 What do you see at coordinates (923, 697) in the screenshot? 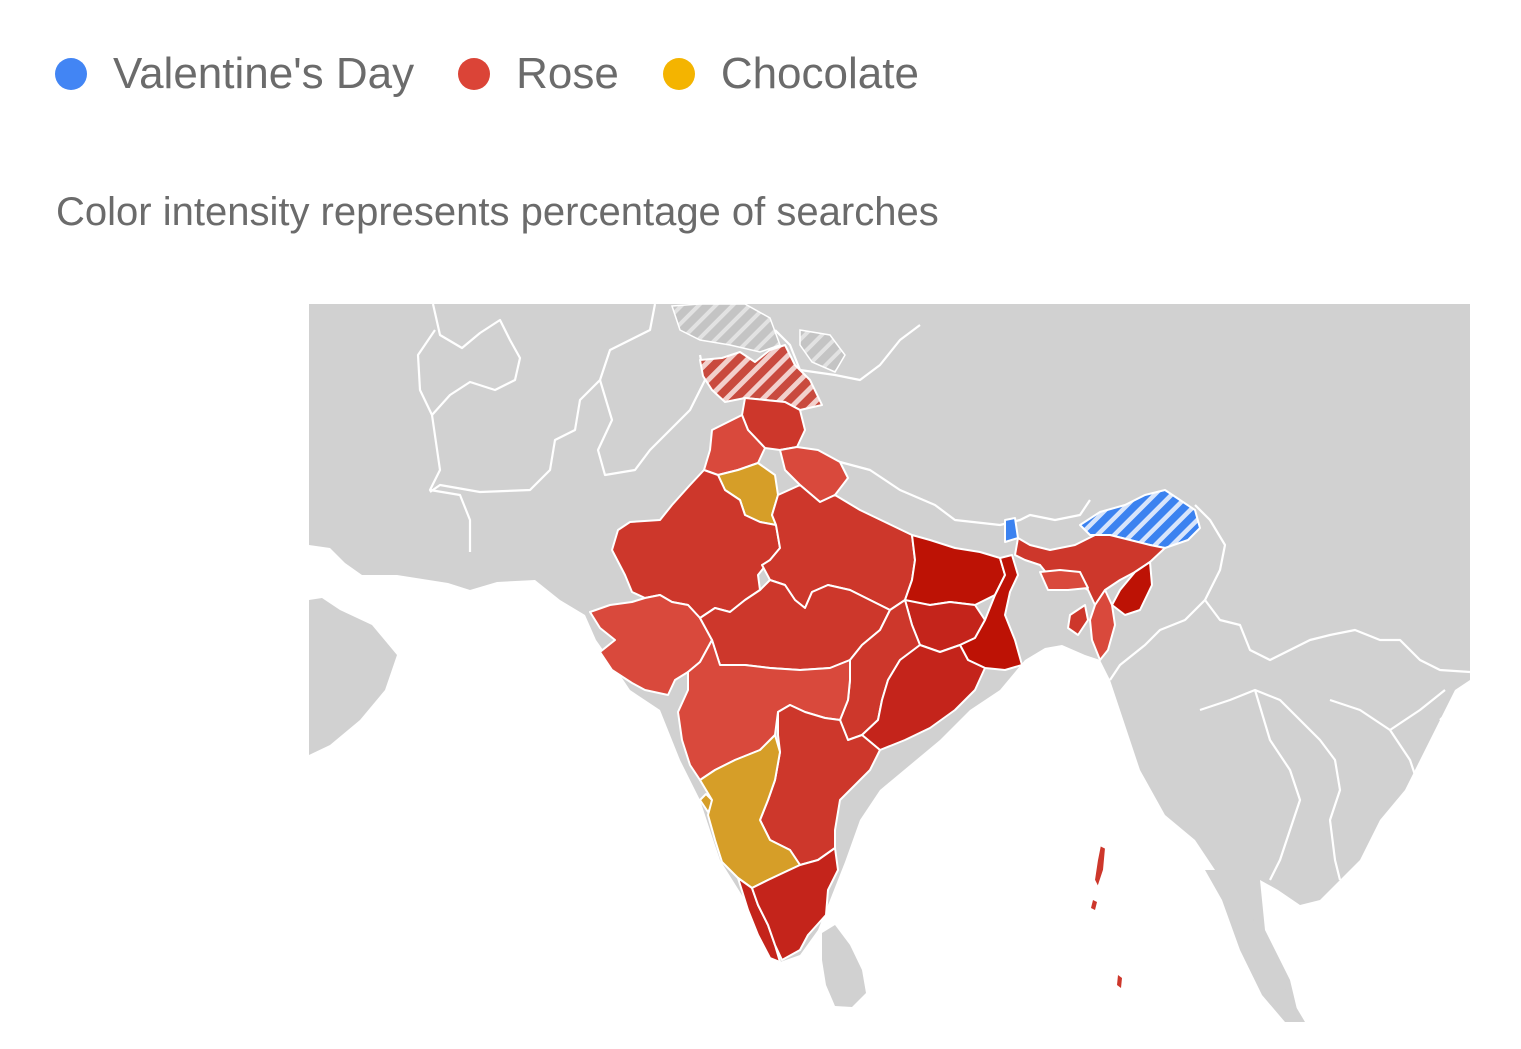
I see `state-odisha` at bounding box center [923, 697].